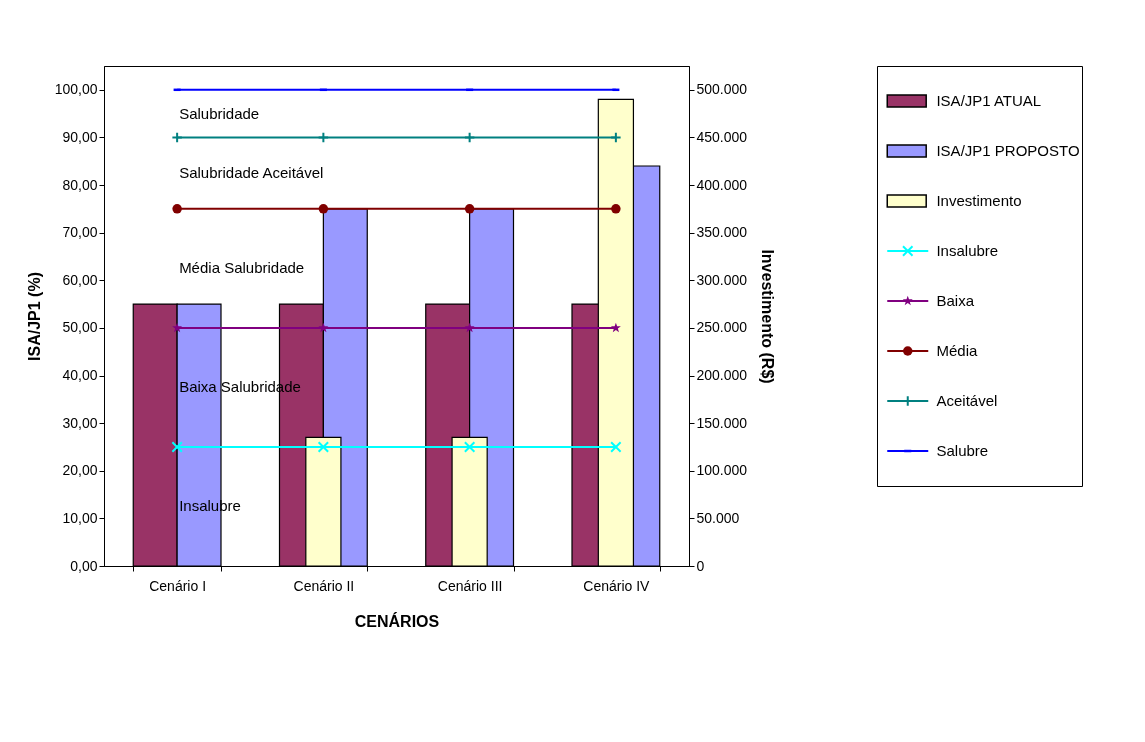 This screenshot has height=742, width=1145. Describe the element at coordinates (989, 100) in the screenshot. I see `legend-label: ISA/JP1 ATUAL` at that location.